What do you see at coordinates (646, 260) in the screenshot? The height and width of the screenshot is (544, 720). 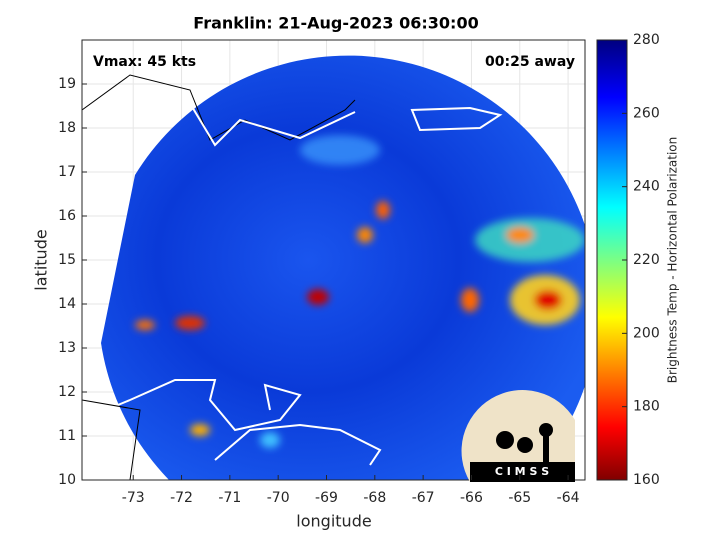 I see `colorbar-tick-label: 220` at bounding box center [646, 260].